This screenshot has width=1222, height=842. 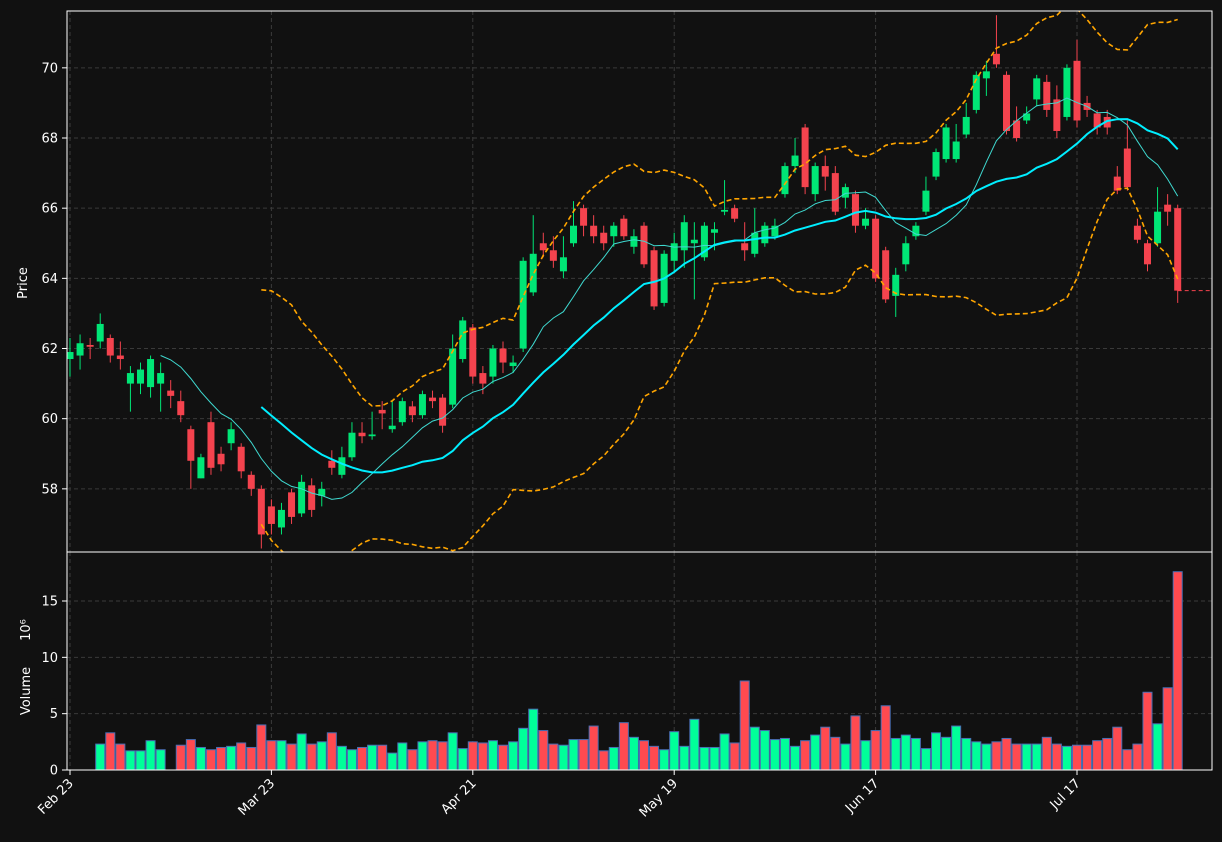 What do you see at coordinates (49, 279) in the screenshot?
I see `y-tick-label: 64` at bounding box center [49, 279].